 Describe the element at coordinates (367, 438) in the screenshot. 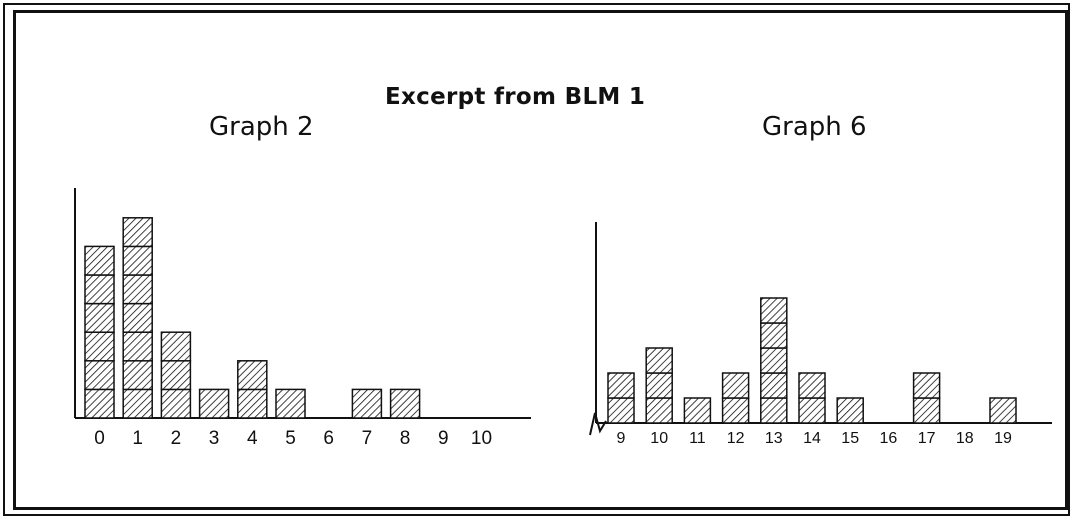

I see `x-tick-label: 7` at that location.